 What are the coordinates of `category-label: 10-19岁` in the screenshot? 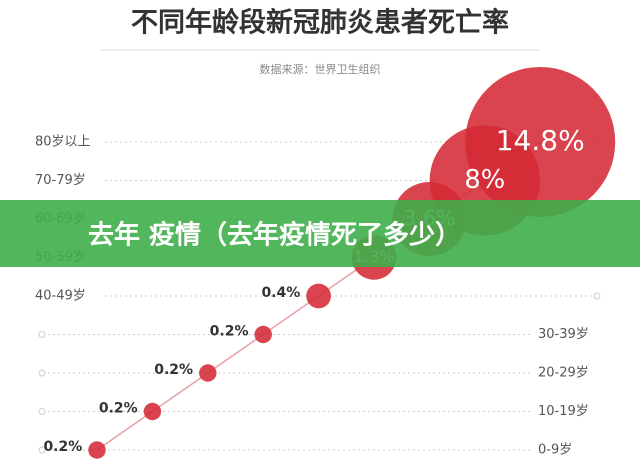 It's located at (563, 411).